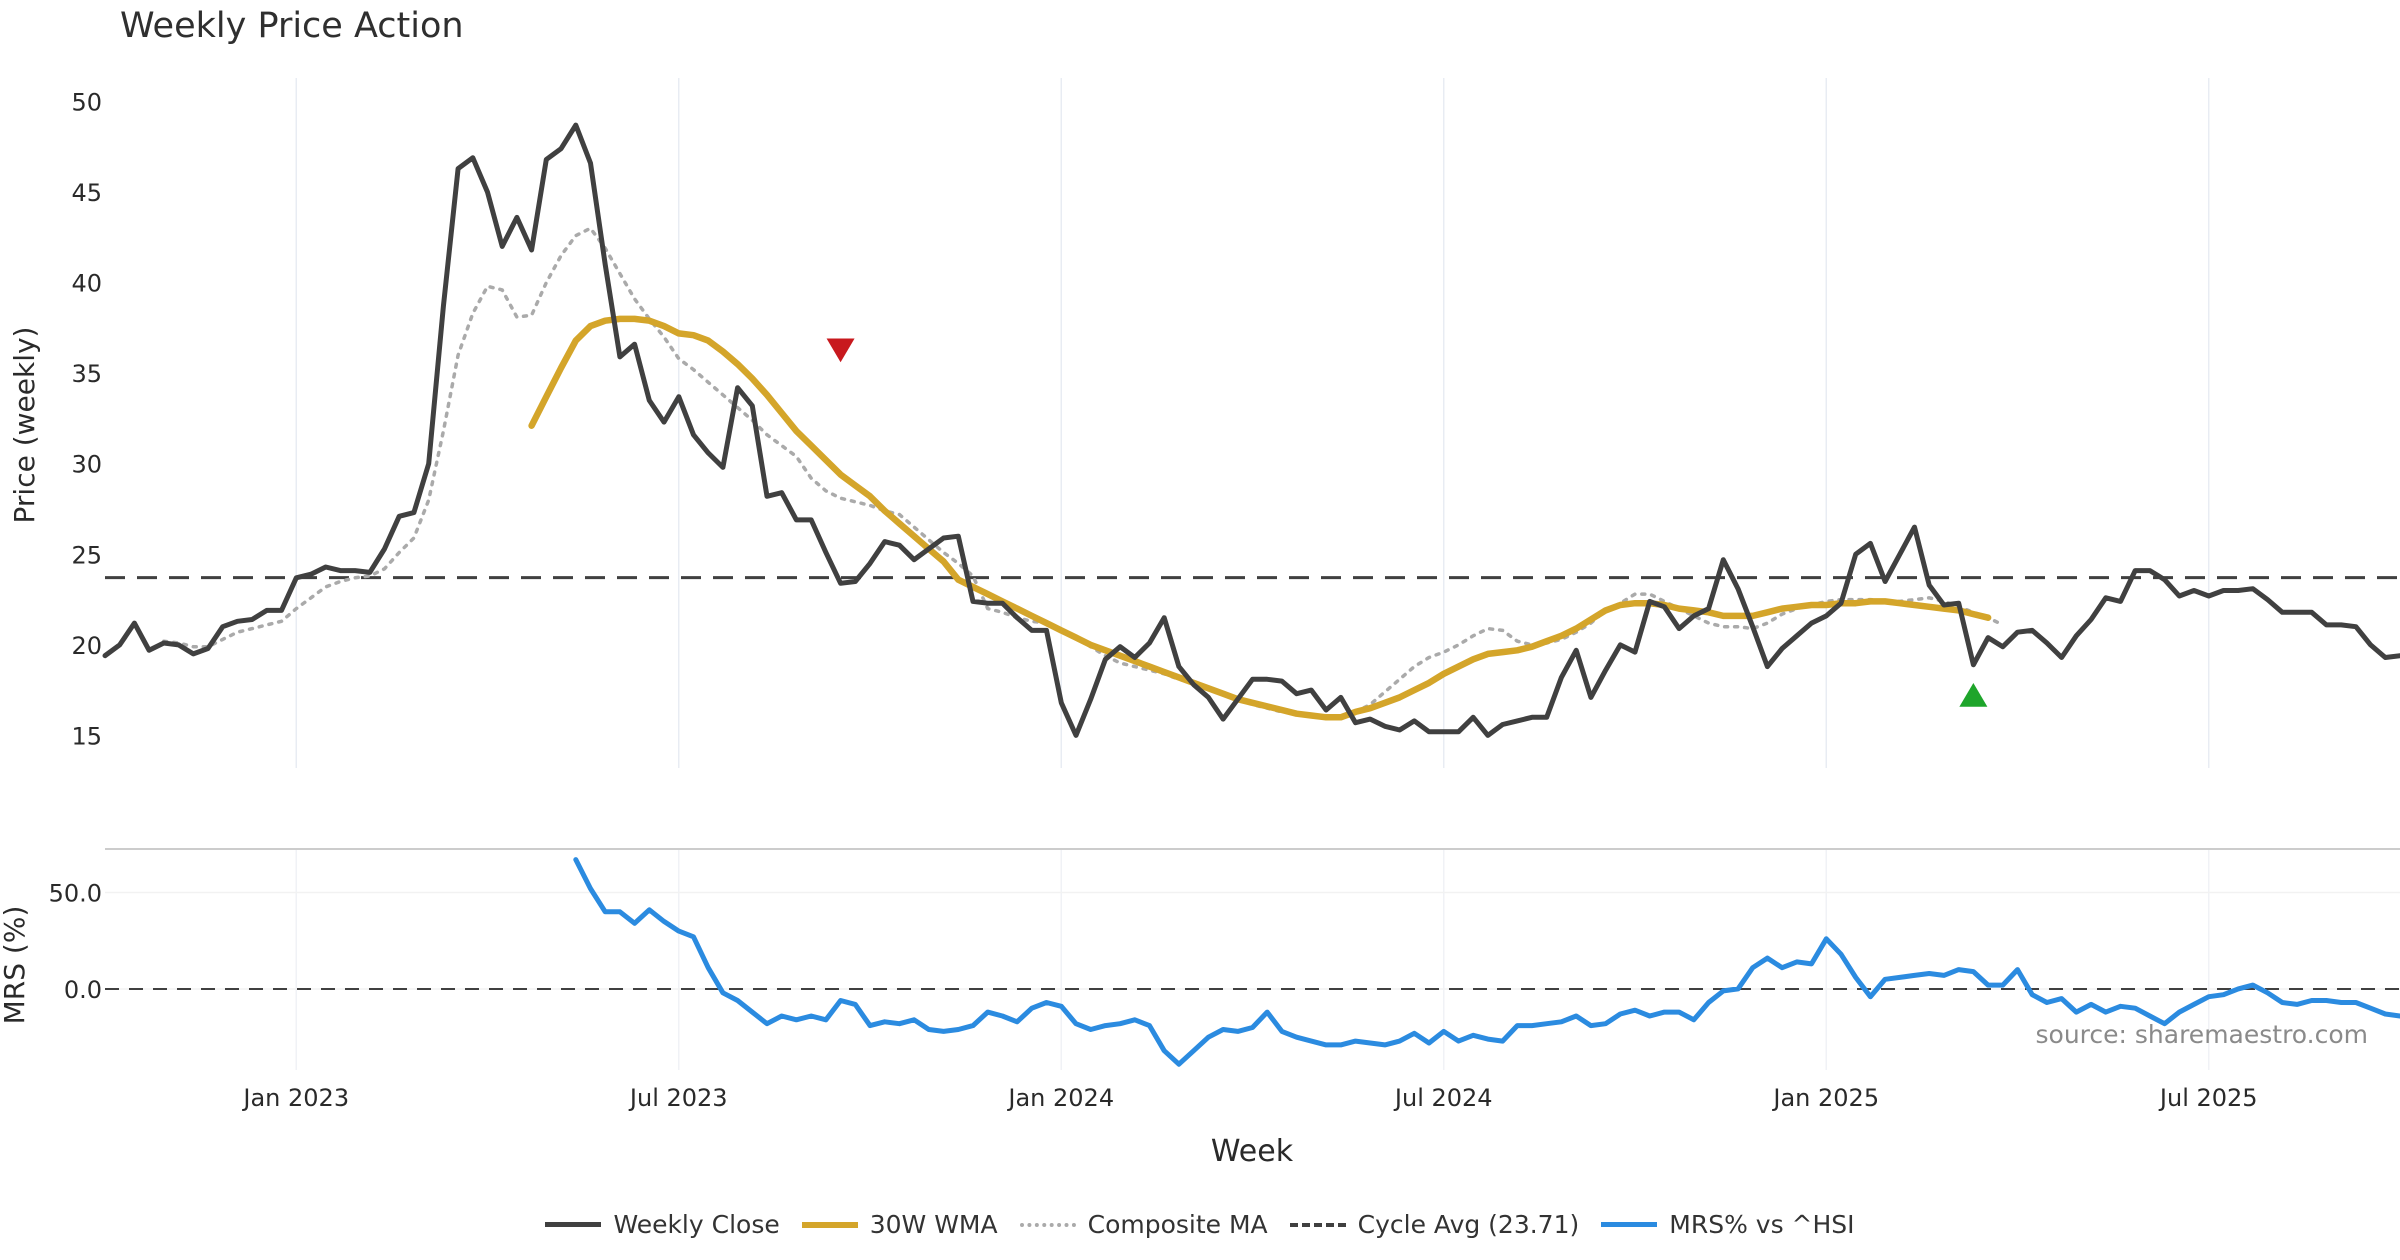 The width and height of the screenshot is (2400, 1260). Describe the element at coordinates (1047, 1224) in the screenshot. I see `legend-swatch-composite-ma` at that location.